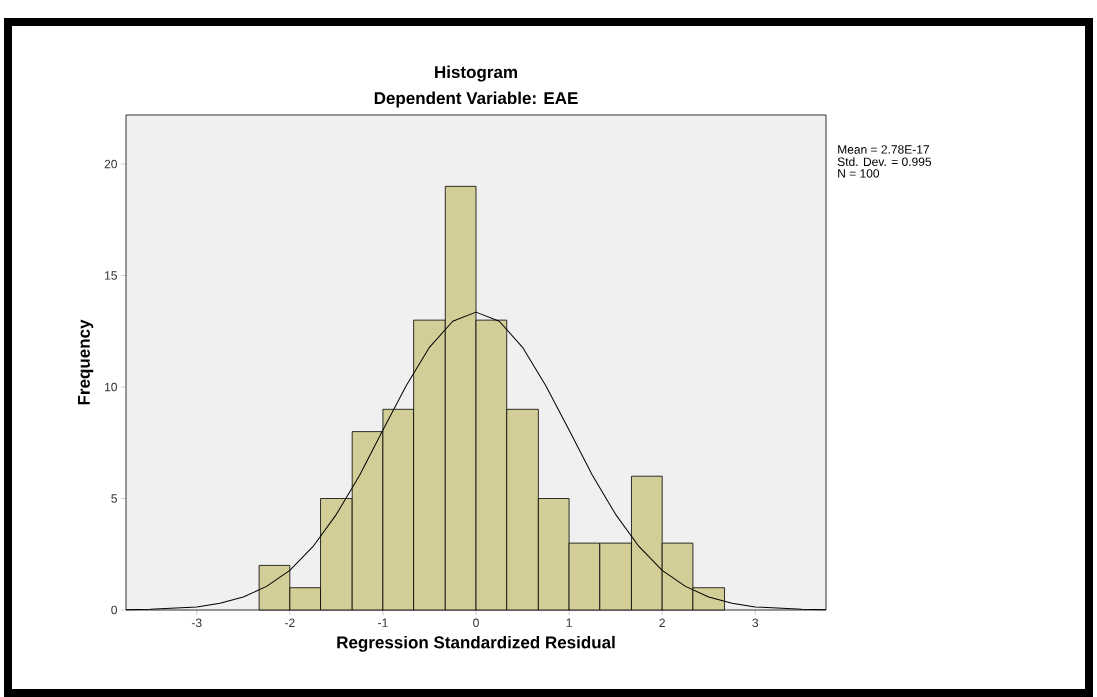 The height and width of the screenshot is (697, 1097). What do you see at coordinates (476, 623) in the screenshot?
I see `x-tick-label: 0` at bounding box center [476, 623].